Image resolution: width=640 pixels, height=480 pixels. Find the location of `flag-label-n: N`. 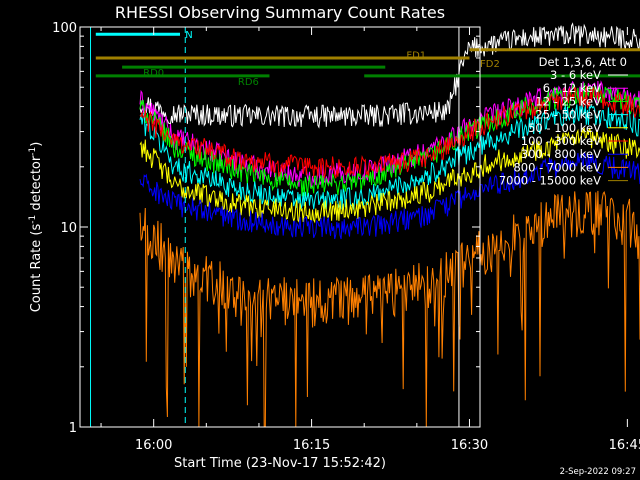

flag-label-n: N is located at coordinates (188, 35).